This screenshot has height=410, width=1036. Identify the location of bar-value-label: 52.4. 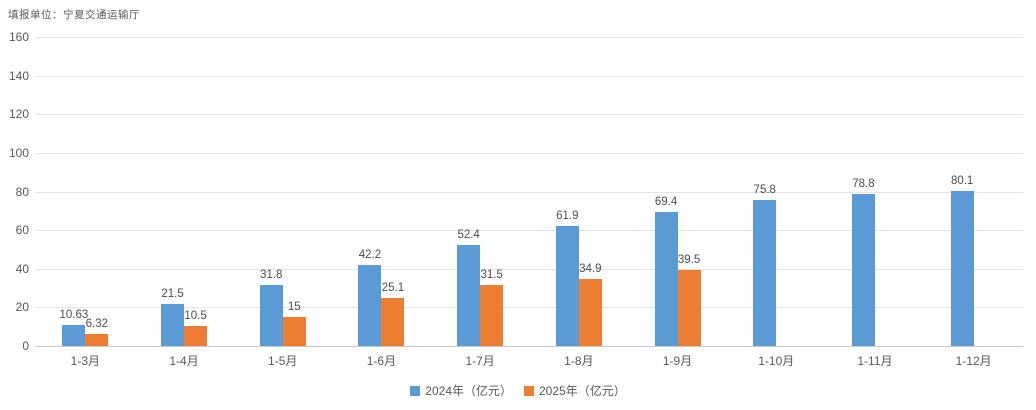
(468, 234).